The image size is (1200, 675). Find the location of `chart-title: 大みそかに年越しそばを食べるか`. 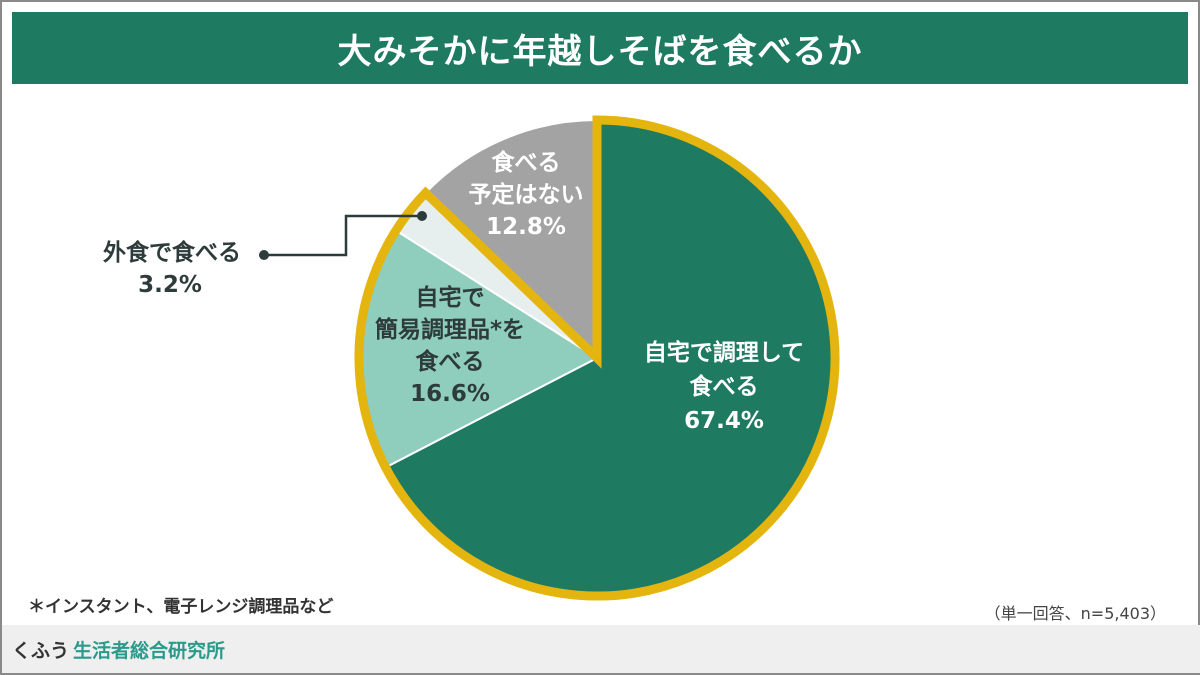

chart-title: 大みそかに年越しそばを食べるか is located at coordinates (600, 51).